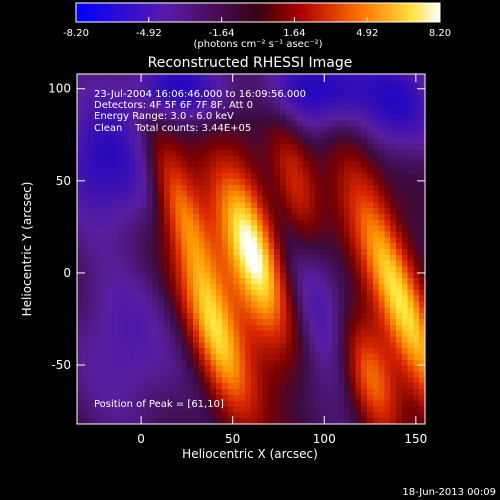 The image size is (500, 500). I want to click on colorbar-gradient, so click(258, 12).